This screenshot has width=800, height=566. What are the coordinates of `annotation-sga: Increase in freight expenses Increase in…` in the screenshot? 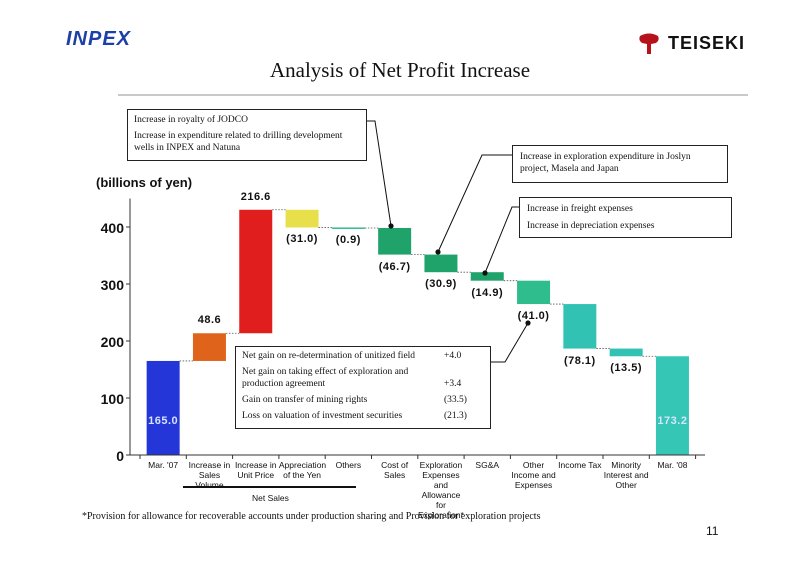 It's located at (625, 217).